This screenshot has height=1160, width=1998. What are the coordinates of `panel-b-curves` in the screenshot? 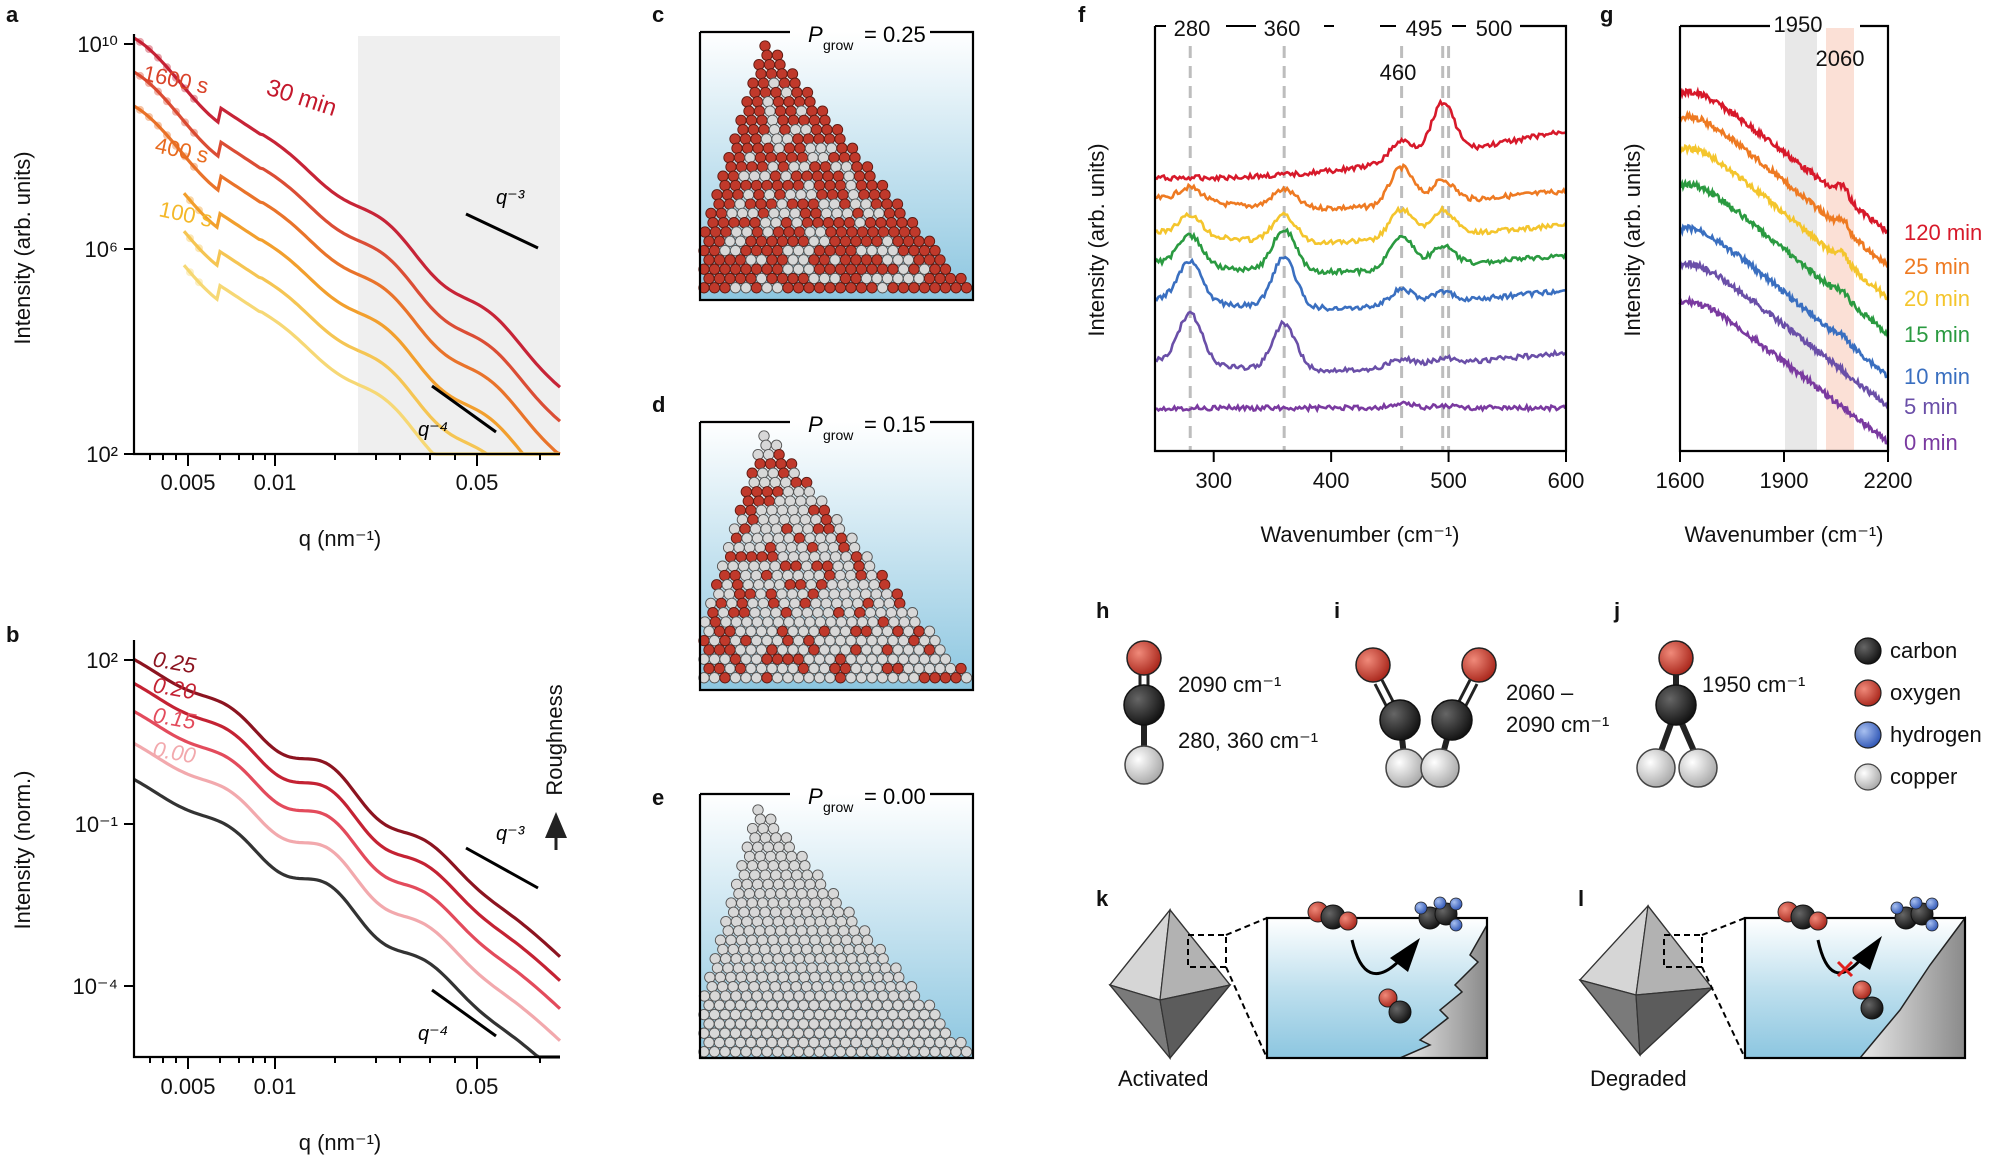 It's located at (347, 858).